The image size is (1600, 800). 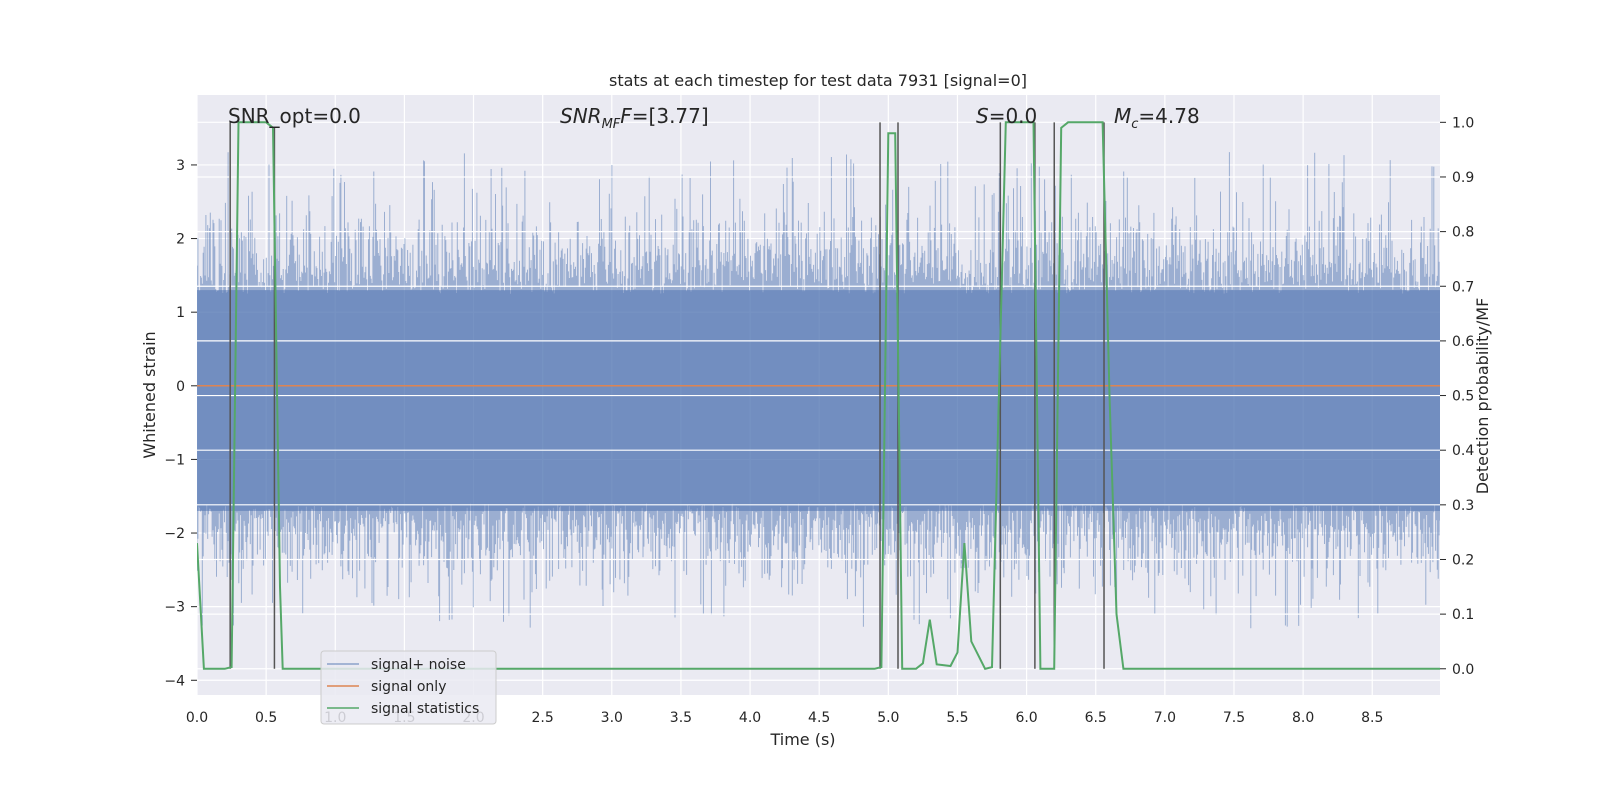 I want to click on legend-label-noise: signal+ noise, so click(x=418, y=665).